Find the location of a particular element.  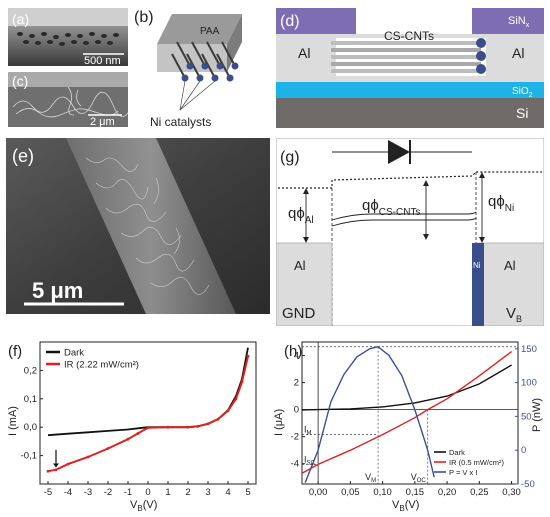

chart-h-ytick-label: 0 is located at coordinates (296, 410).